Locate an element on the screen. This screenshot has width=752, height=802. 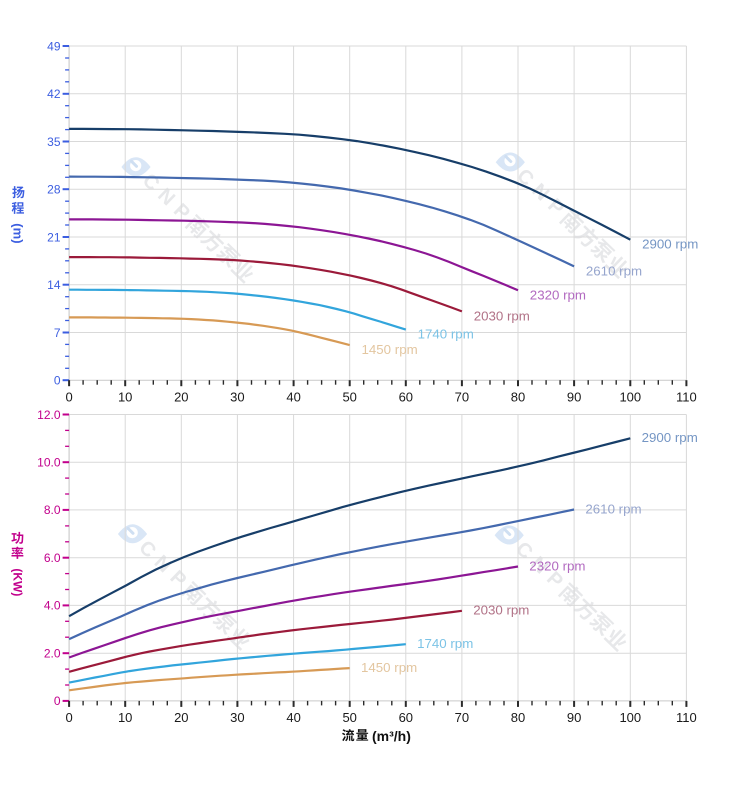
svg-text: (m³/h) is located at coordinates (391, 736).